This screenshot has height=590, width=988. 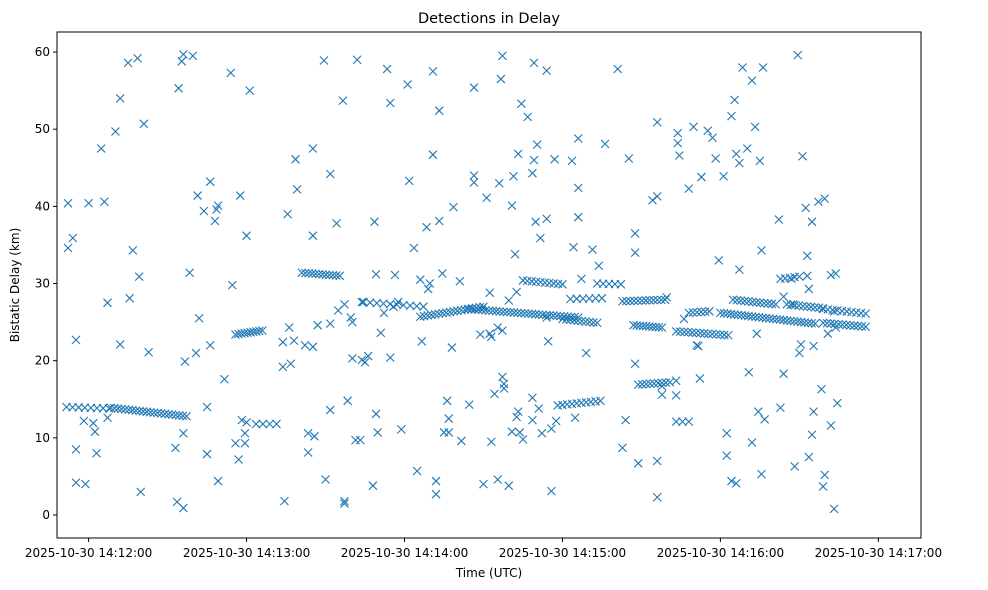 What do you see at coordinates (88, 553) in the screenshot?
I see `x-tick-label: 2025-10-30 14:12:00` at bounding box center [88, 553].